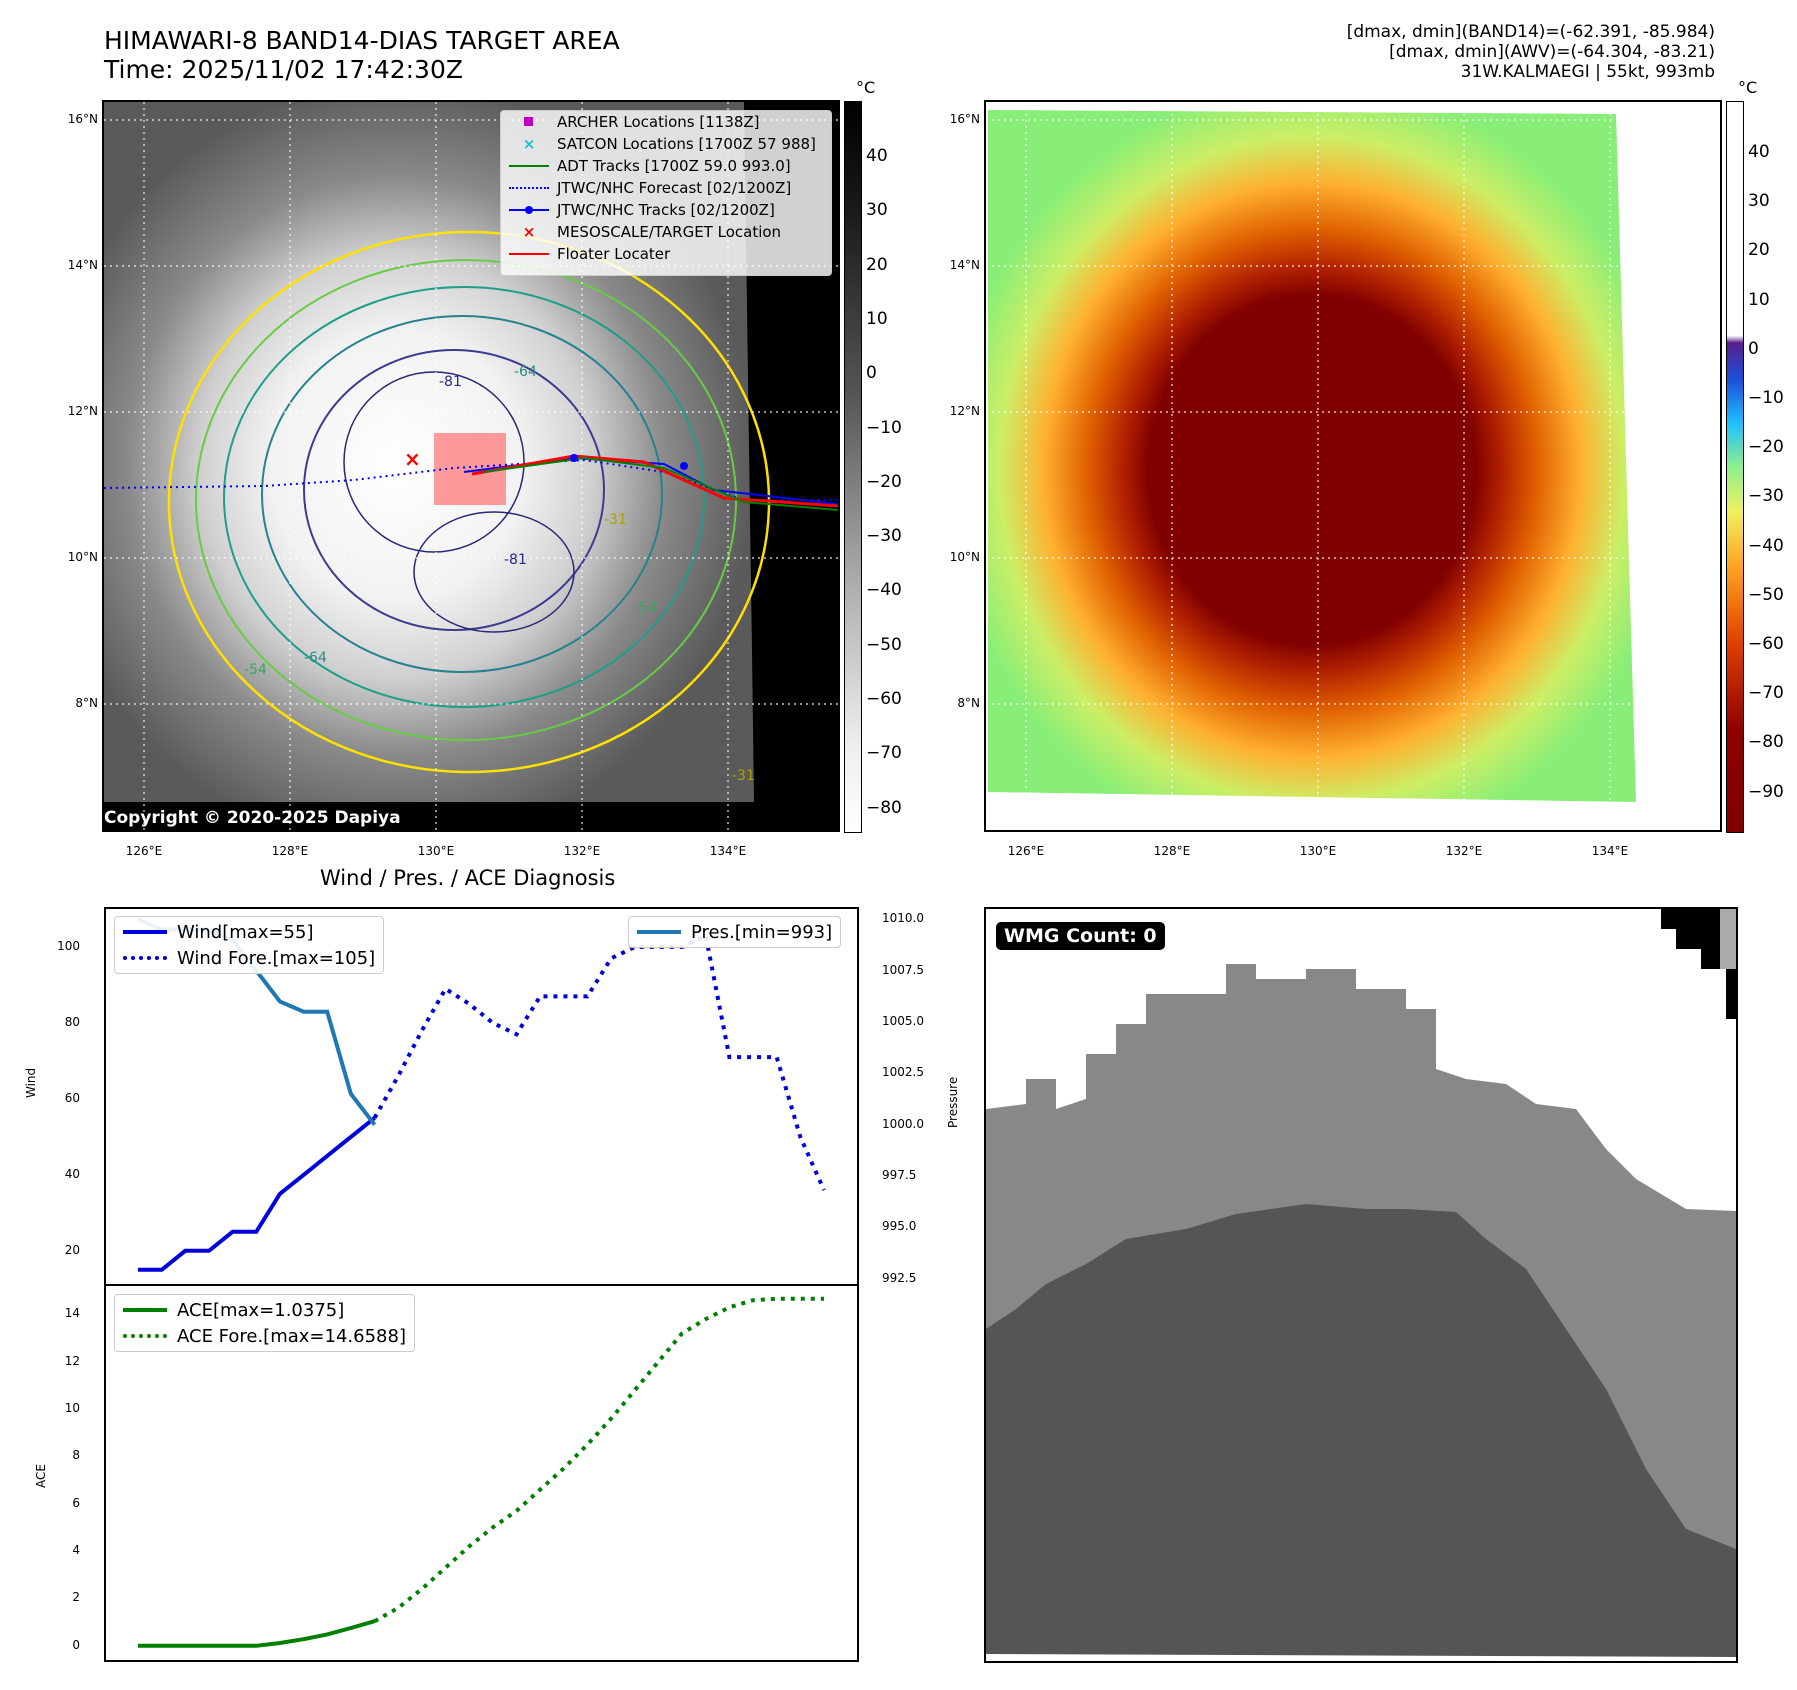  Describe the element at coordinates (666, 122) in the screenshot. I see `legend-item: ARCHER Locations [1138Z]` at that location.